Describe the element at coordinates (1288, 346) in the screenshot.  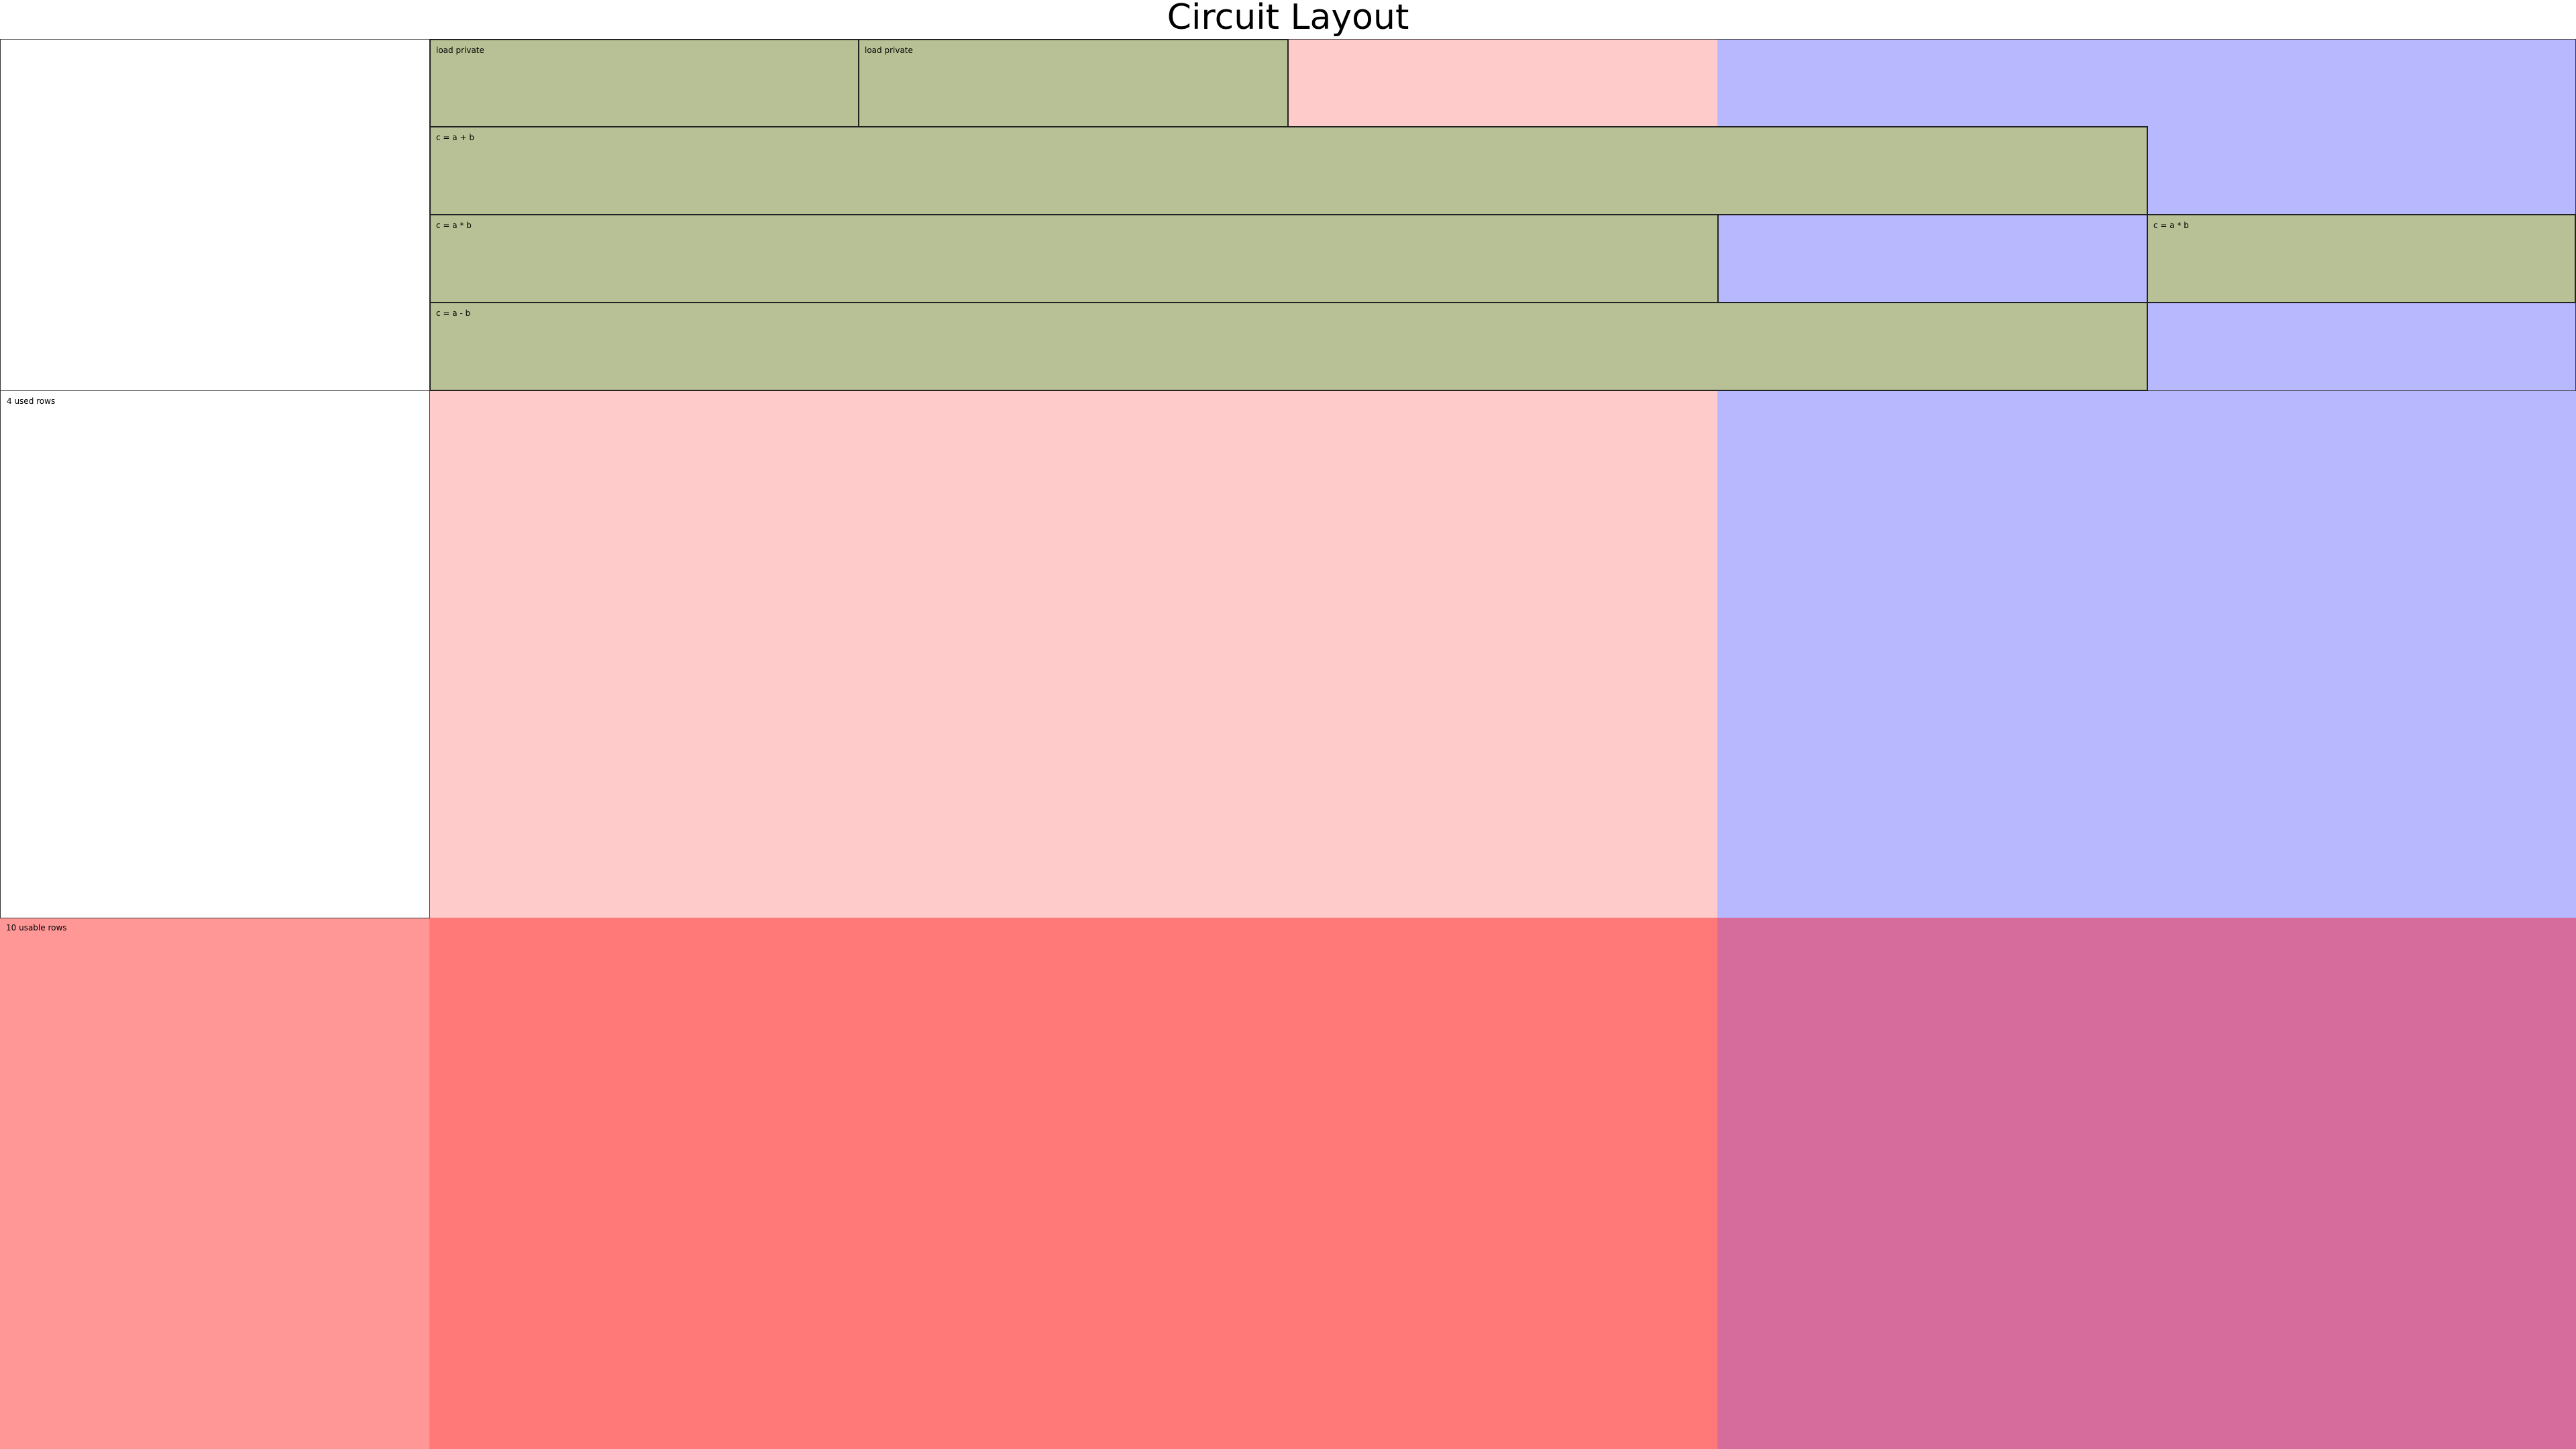
I see `sub-region: c = a - b` at that location.